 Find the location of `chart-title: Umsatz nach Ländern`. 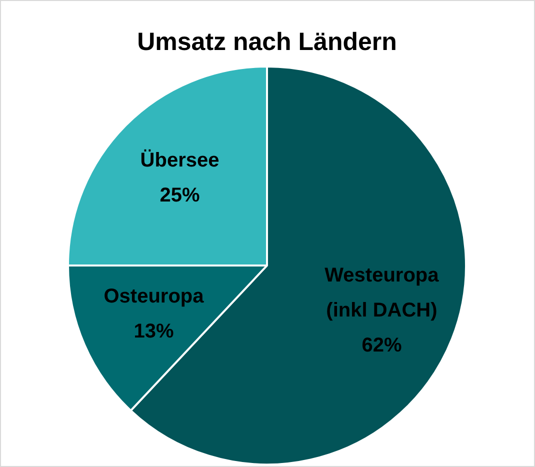

chart-title: Umsatz nach Ländern is located at coordinates (267, 42).